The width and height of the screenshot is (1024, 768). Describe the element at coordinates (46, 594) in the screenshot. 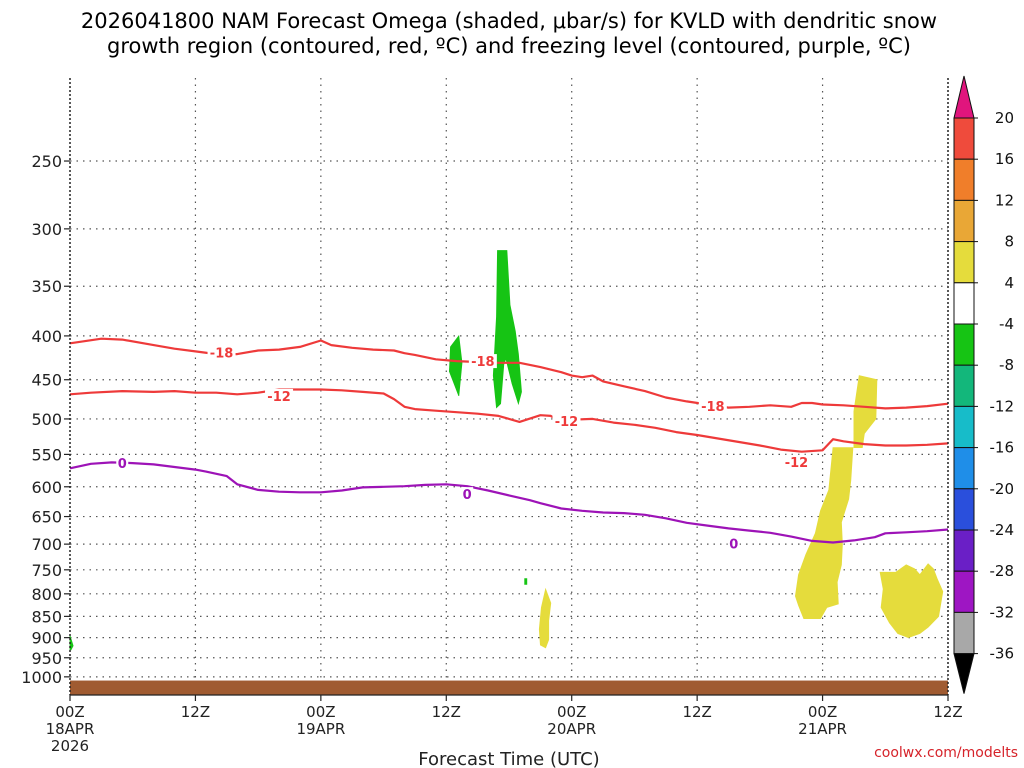

I see `y-tick-label-800: 800` at that location.